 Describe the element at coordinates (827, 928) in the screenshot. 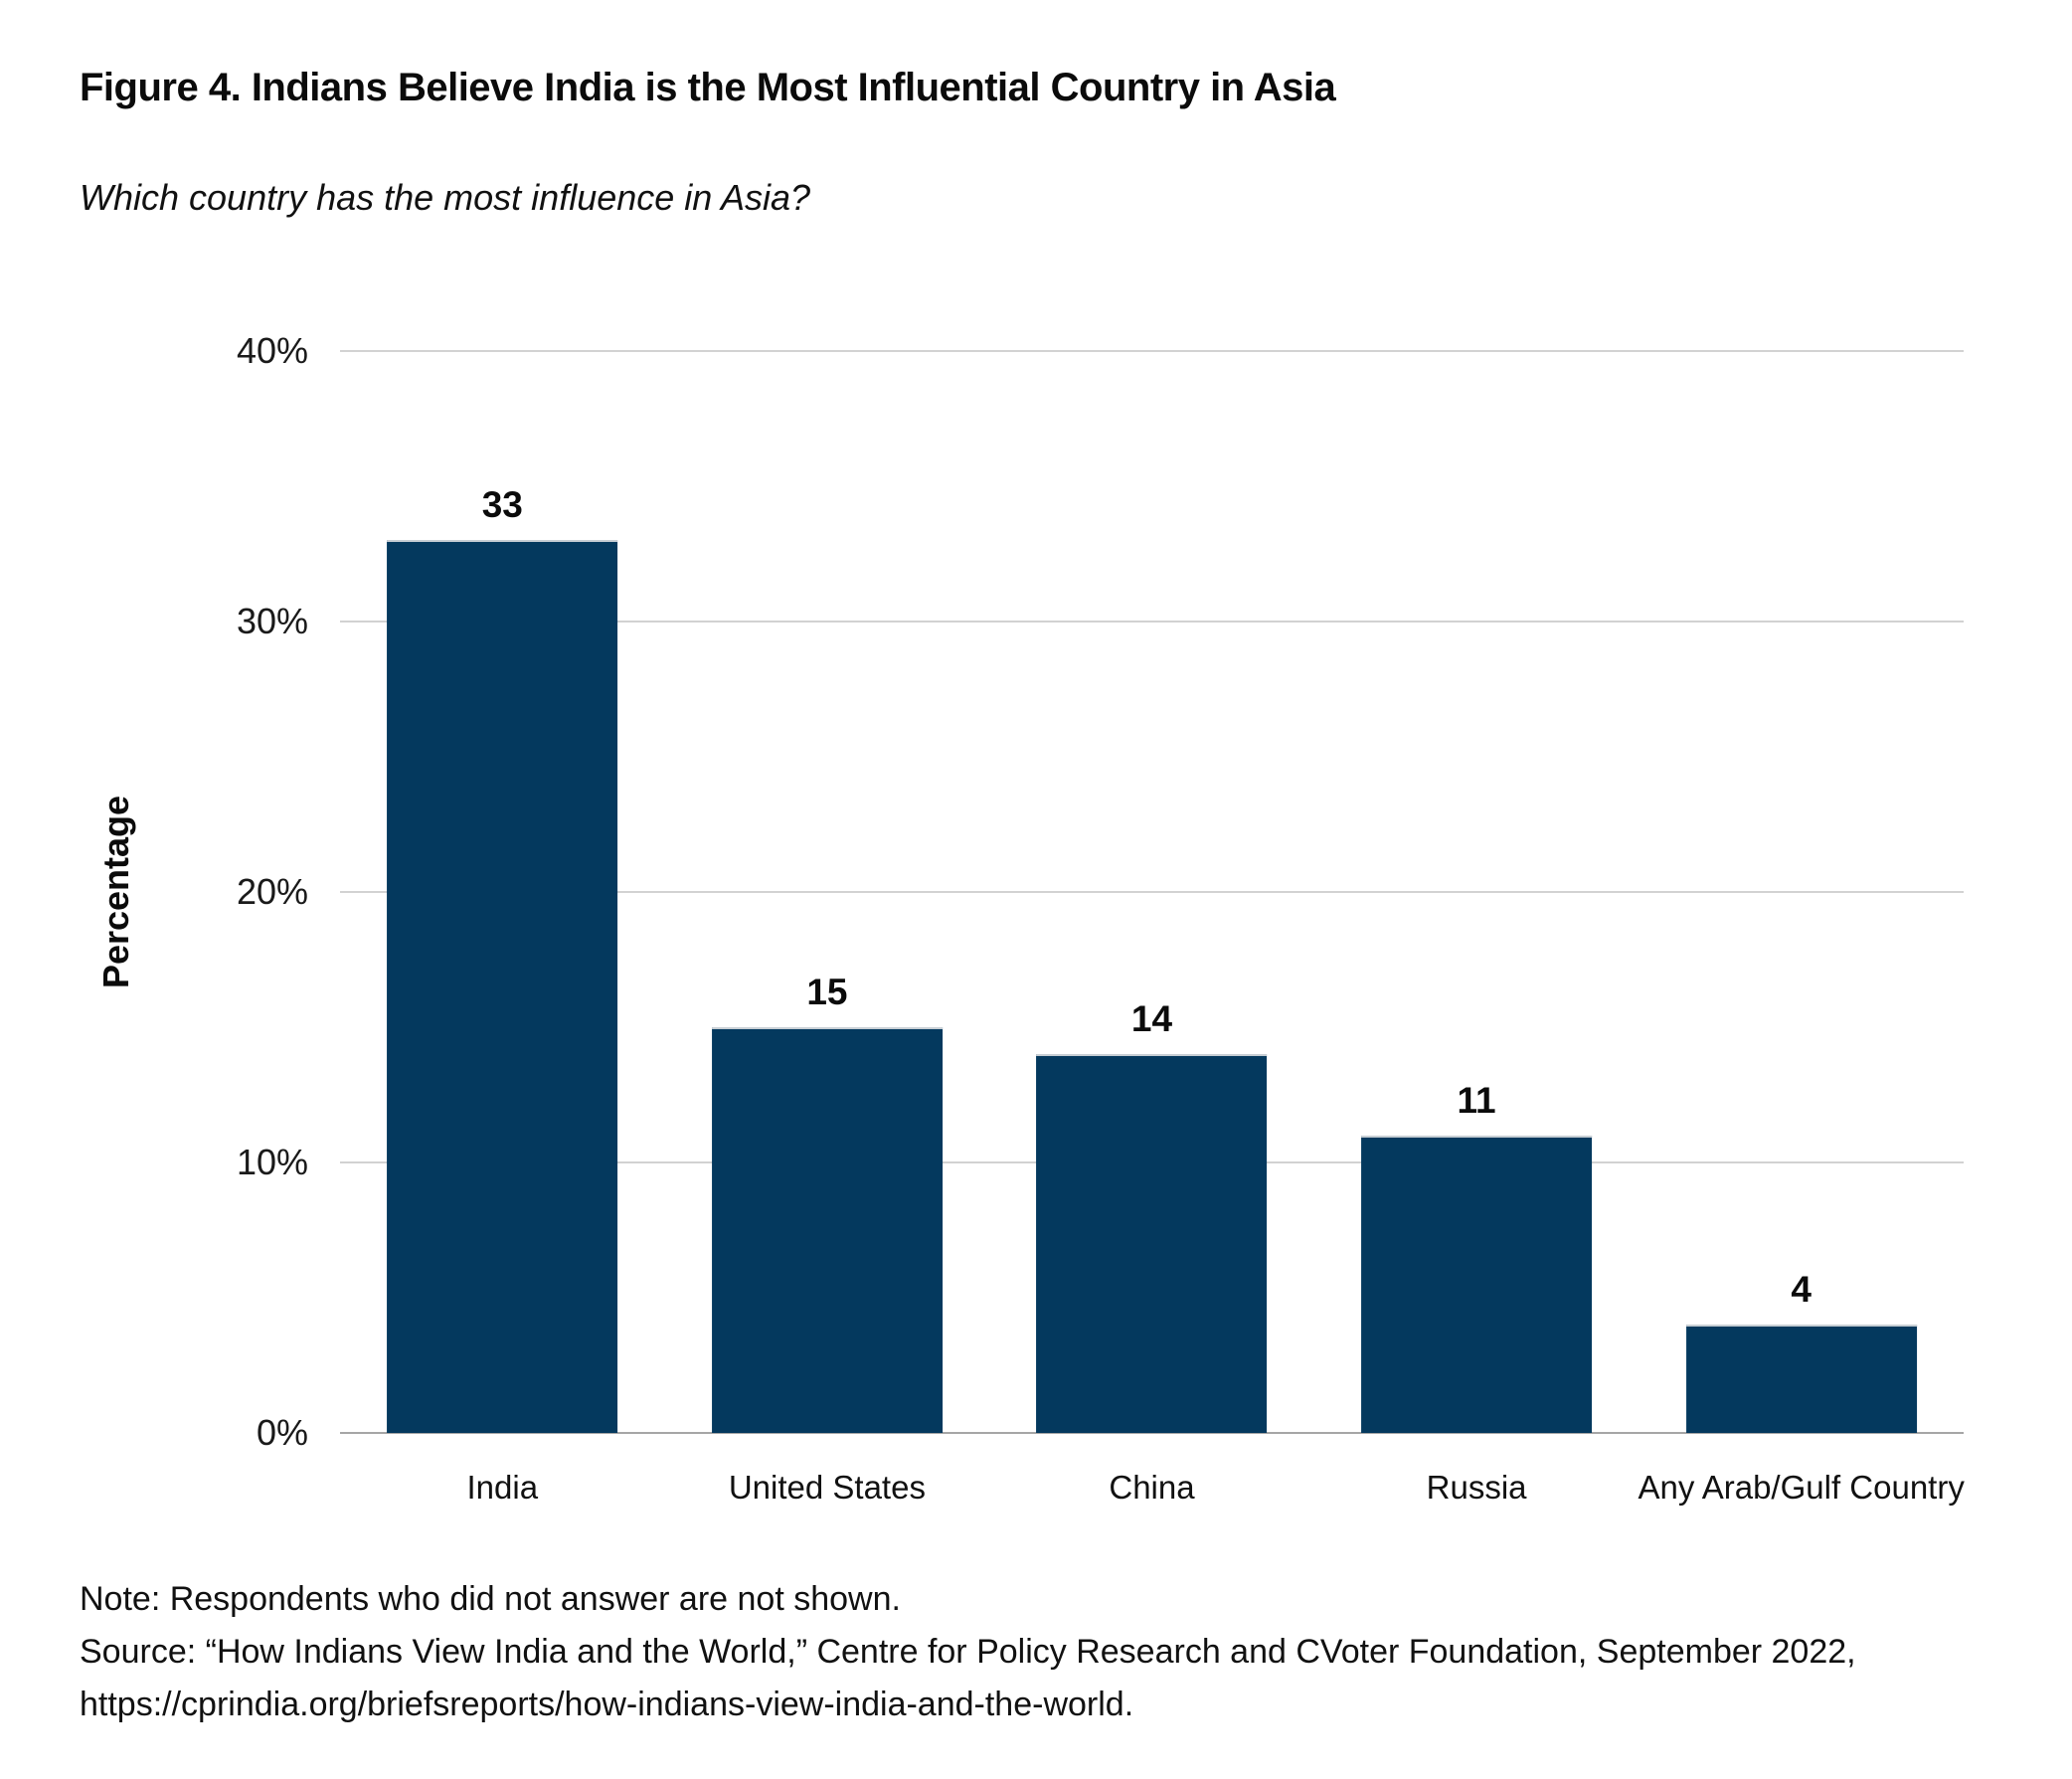

I see `bar-slot-1: 15 United States` at that location.